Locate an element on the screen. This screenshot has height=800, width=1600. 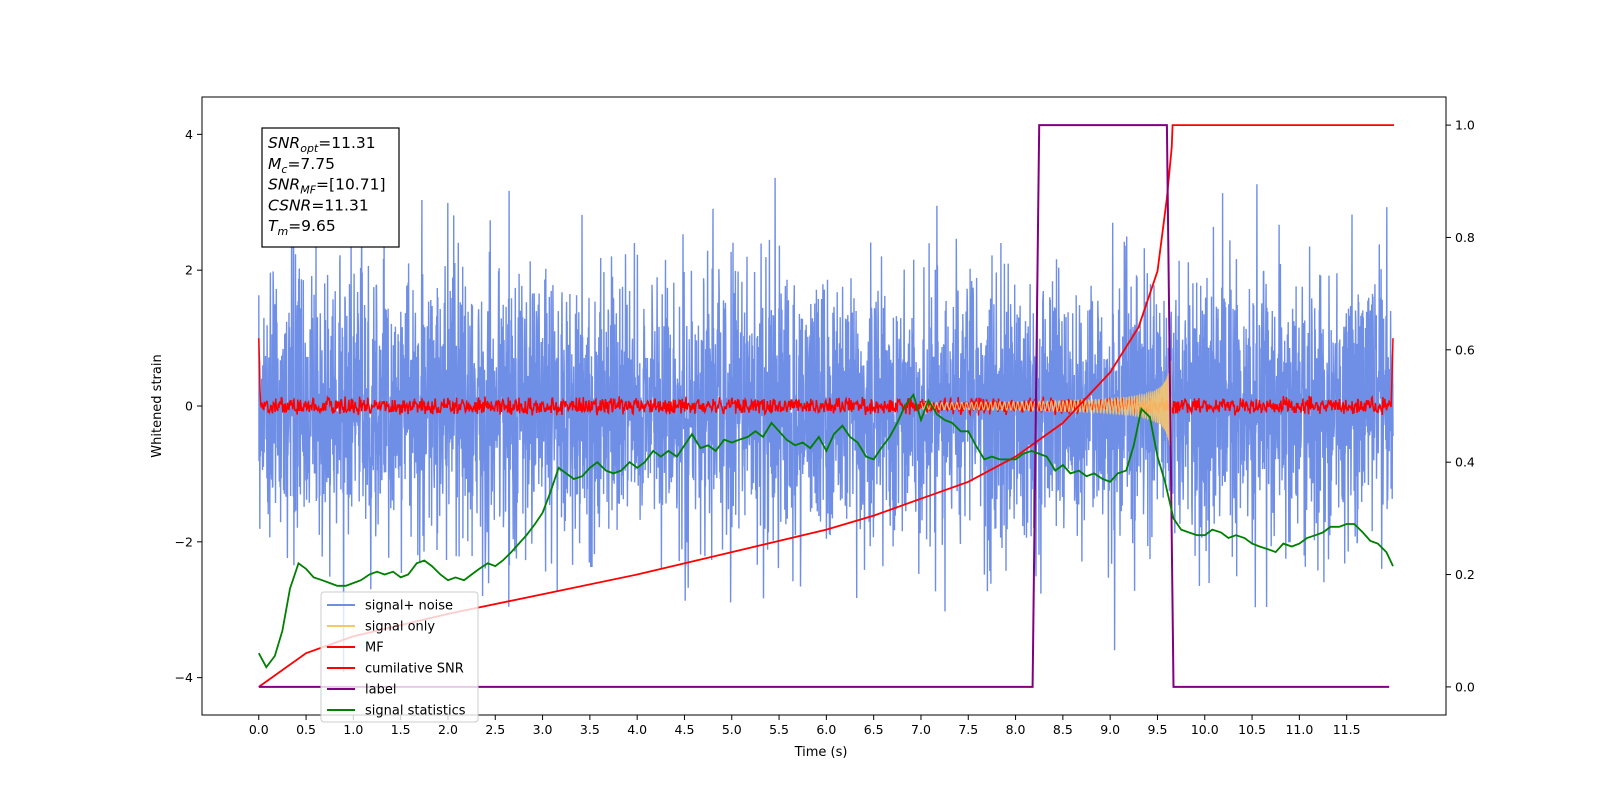
y-tick-label: 2 is located at coordinates (189, 270).